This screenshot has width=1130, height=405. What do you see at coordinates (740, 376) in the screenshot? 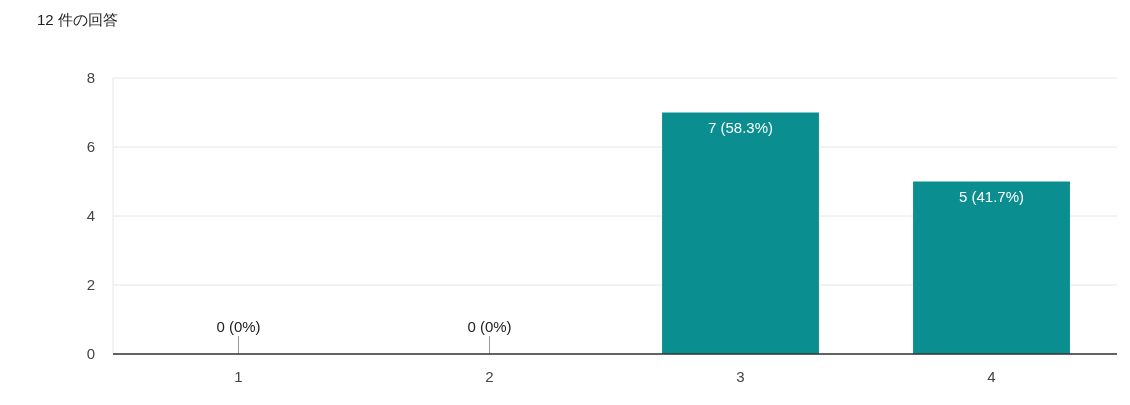
I see `x-tick-label: 3` at bounding box center [740, 376].